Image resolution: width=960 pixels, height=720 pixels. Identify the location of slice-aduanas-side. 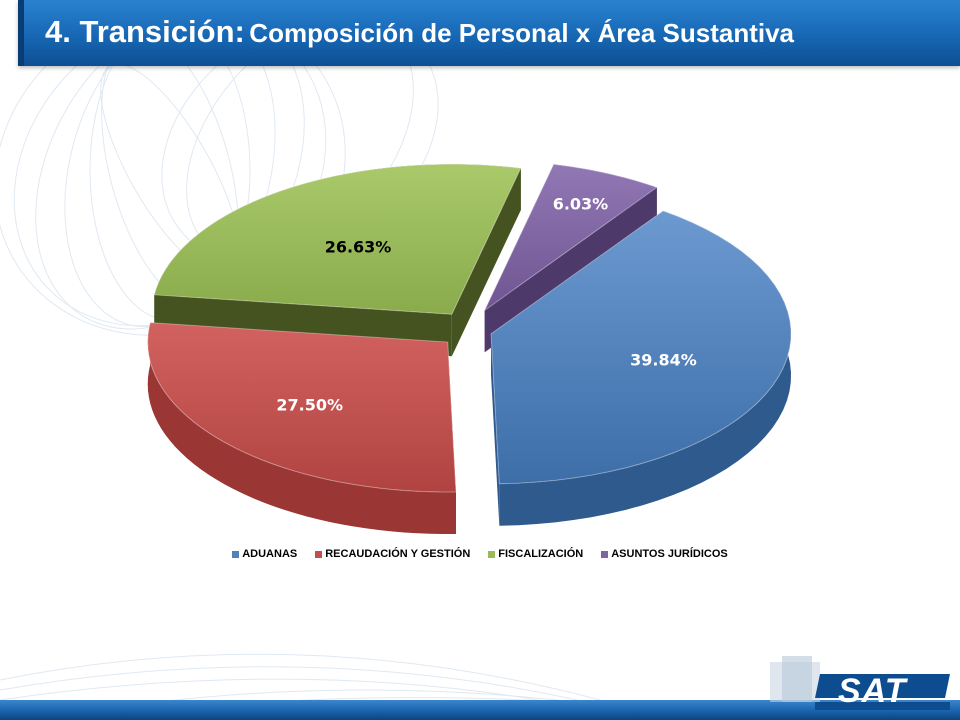
(645, 368).